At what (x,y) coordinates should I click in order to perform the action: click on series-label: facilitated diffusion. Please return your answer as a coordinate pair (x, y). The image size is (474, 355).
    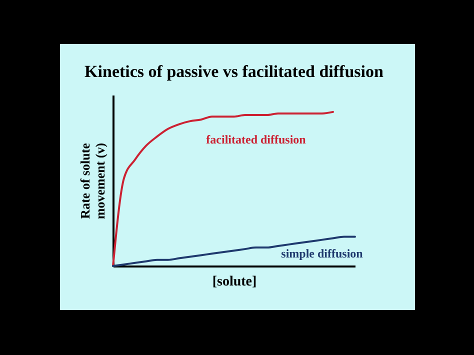
    Looking at the image, I should click on (256, 139).